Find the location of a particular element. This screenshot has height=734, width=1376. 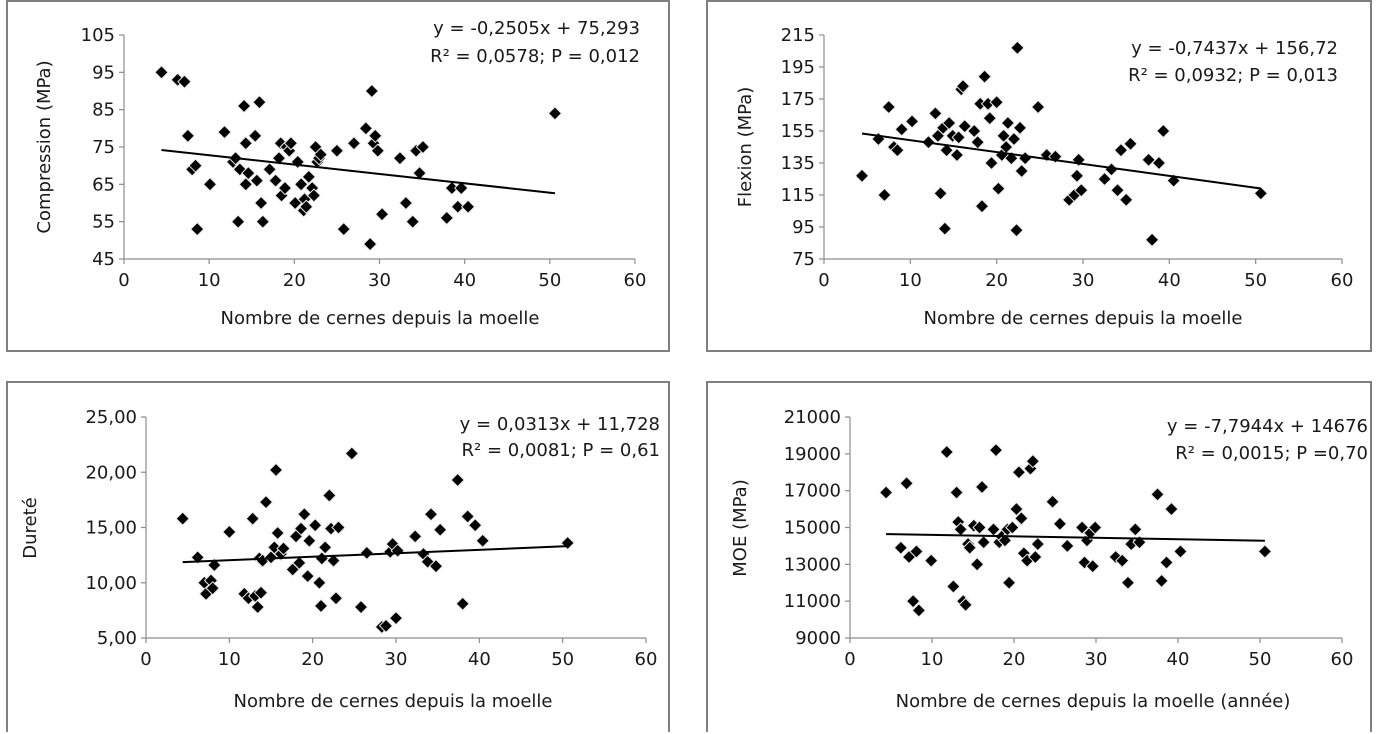

x-tick-label: 40 is located at coordinates (479, 659).